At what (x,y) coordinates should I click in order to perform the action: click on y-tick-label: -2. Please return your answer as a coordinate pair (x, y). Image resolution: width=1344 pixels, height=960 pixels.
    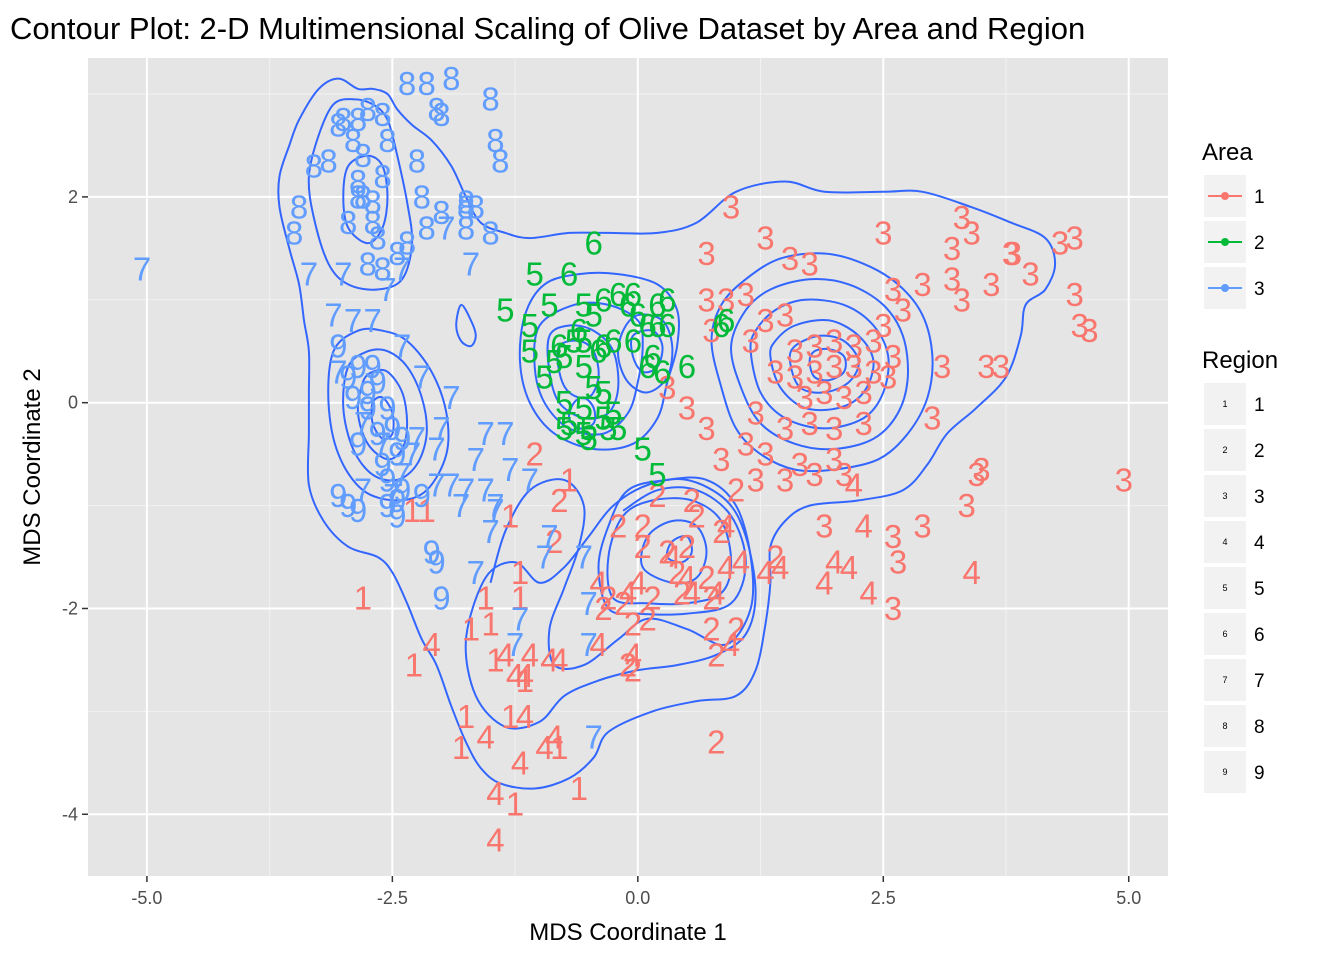
    Looking at the image, I should click on (70, 608).